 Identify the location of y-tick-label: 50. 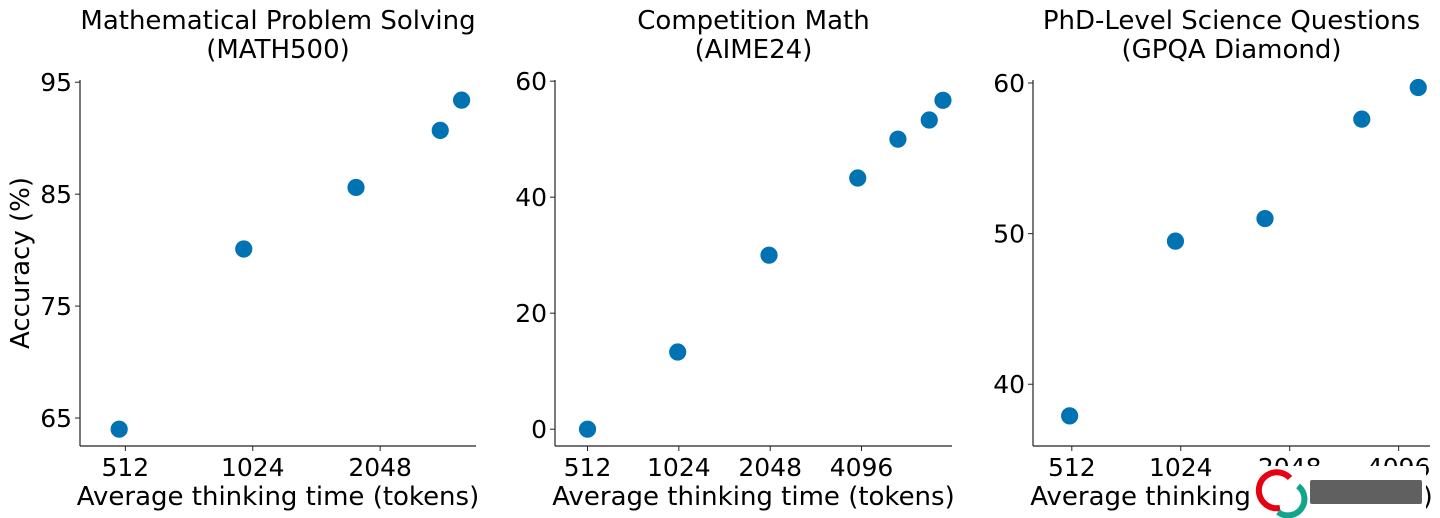
(1009, 234).